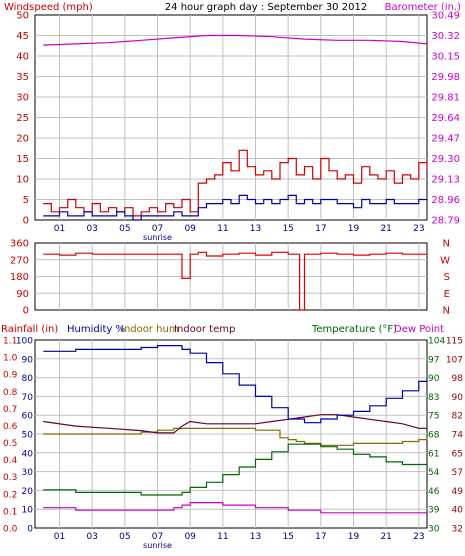 The height and width of the screenshot is (556, 465). What do you see at coordinates (434, 436) in the screenshot?
I see `temperature-tick-label: 68` at bounding box center [434, 436].